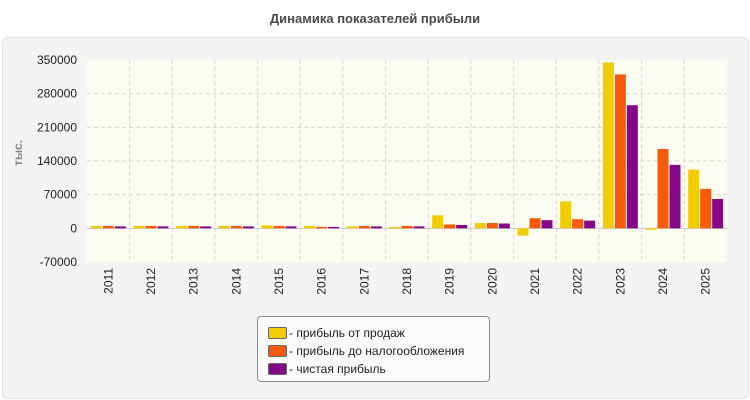  Describe the element at coordinates (535, 281) in the screenshot. I see `x-tick-label: 2021` at that location.